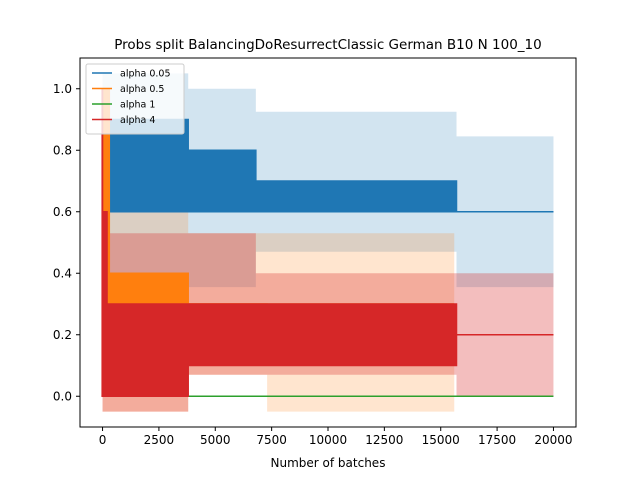  I want to click on y-axis: 0.0 0.2 0.4 0.6 0.8 1.0, so click(66, 242).